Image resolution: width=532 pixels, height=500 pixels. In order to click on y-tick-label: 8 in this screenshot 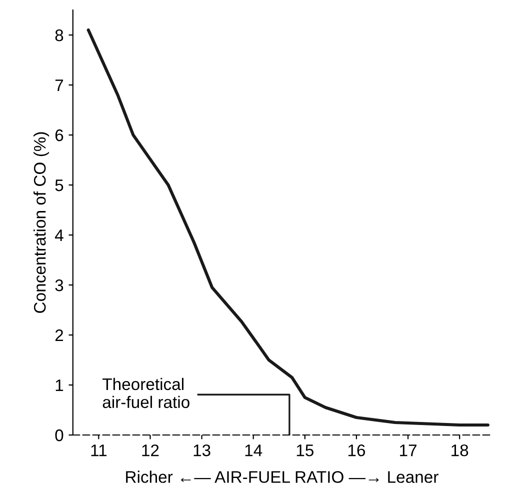, I will do `click(59, 35)`.